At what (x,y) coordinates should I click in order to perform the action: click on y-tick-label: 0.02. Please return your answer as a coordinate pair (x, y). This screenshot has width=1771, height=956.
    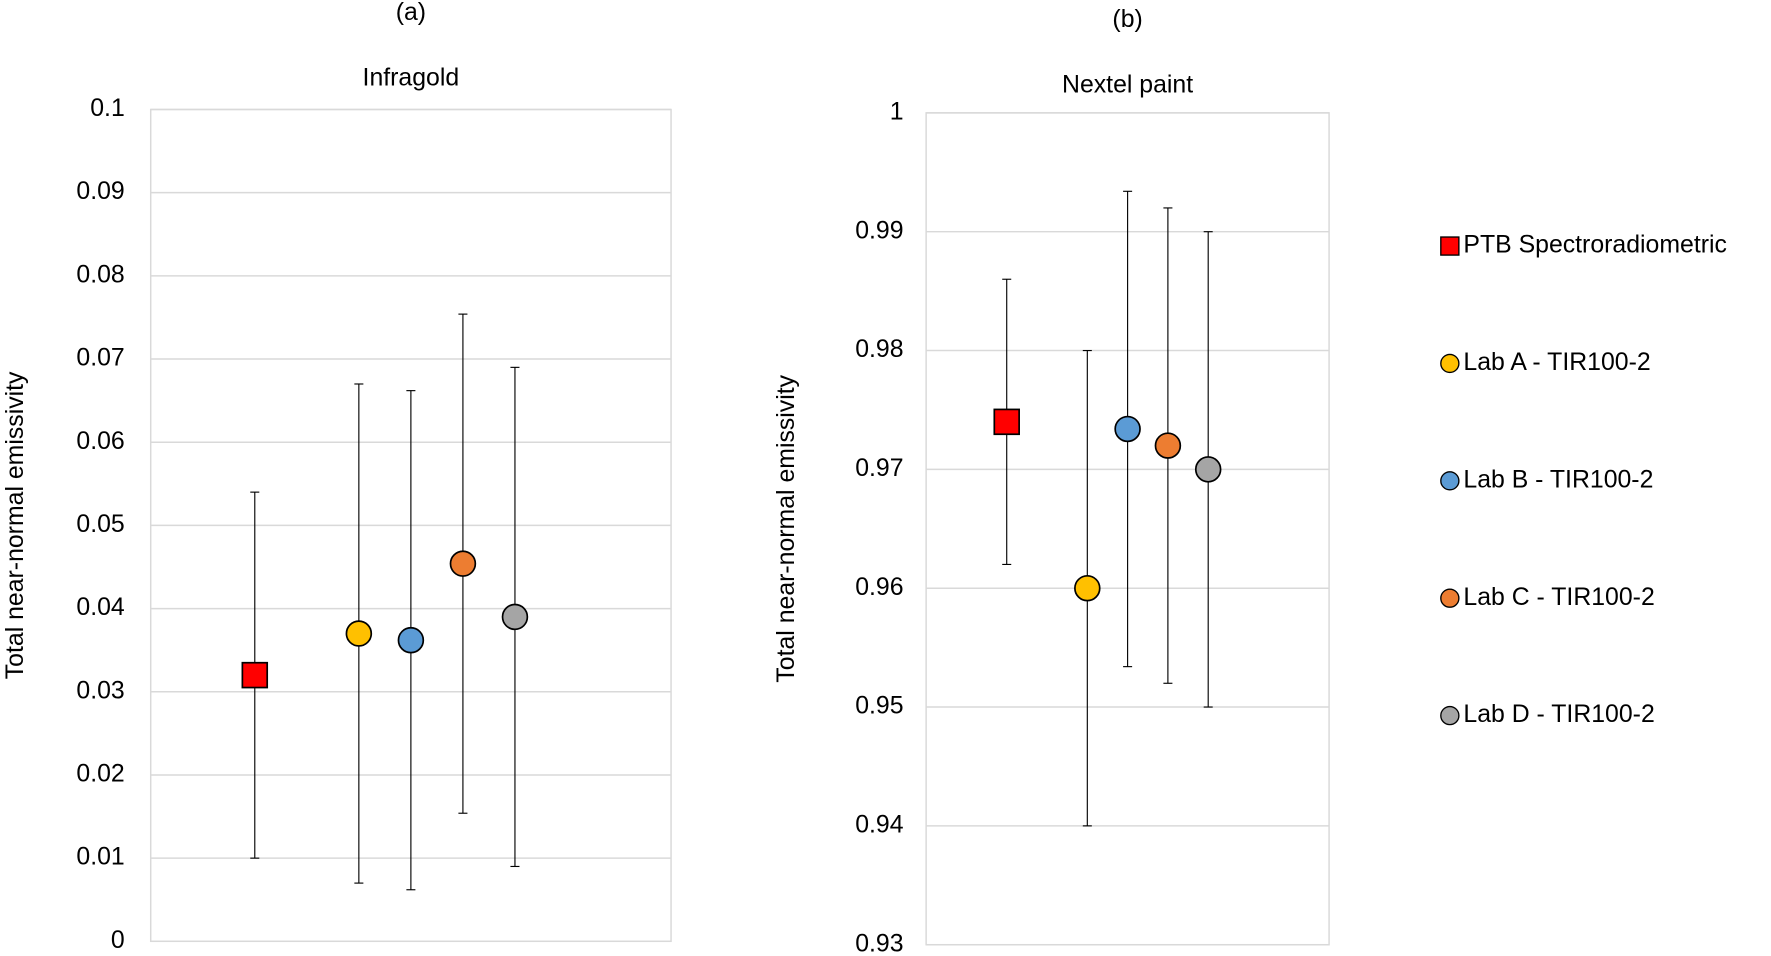
    Looking at the image, I should click on (100, 774).